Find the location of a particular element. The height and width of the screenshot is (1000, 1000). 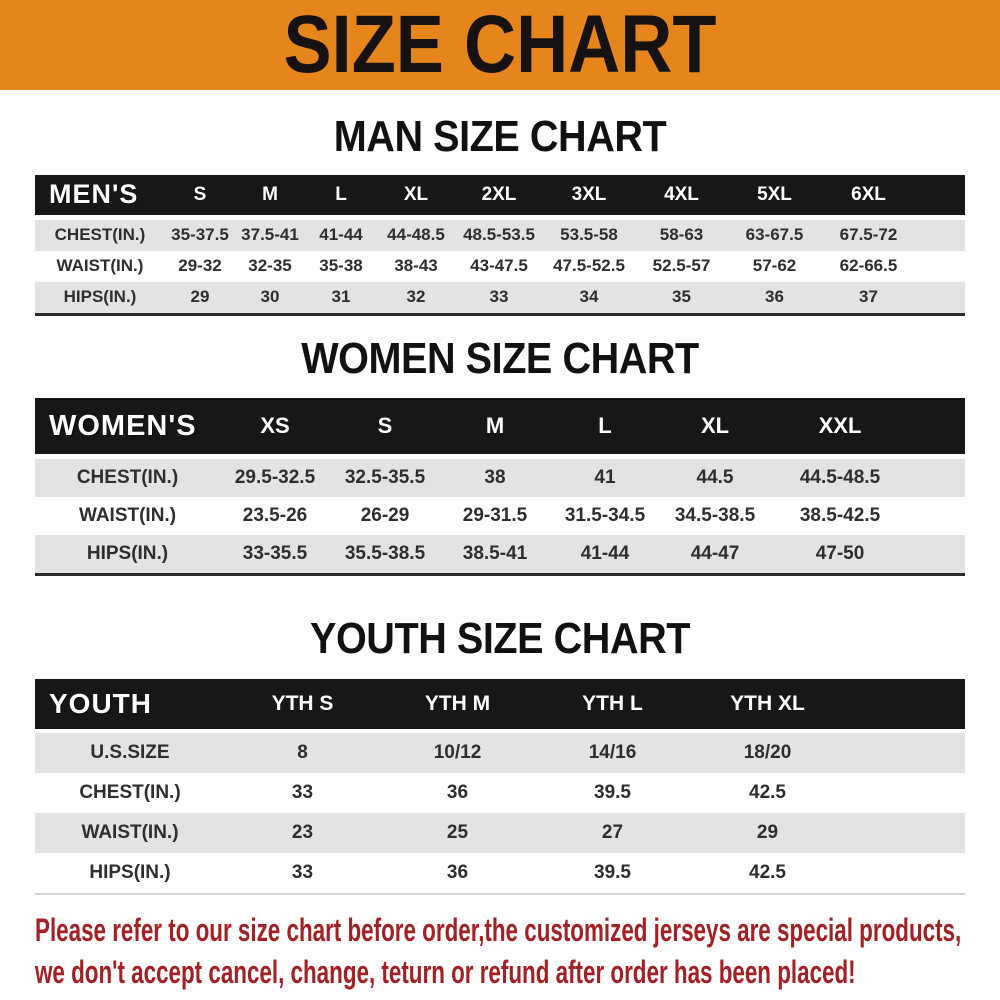

cell: 31 is located at coordinates (341, 297).